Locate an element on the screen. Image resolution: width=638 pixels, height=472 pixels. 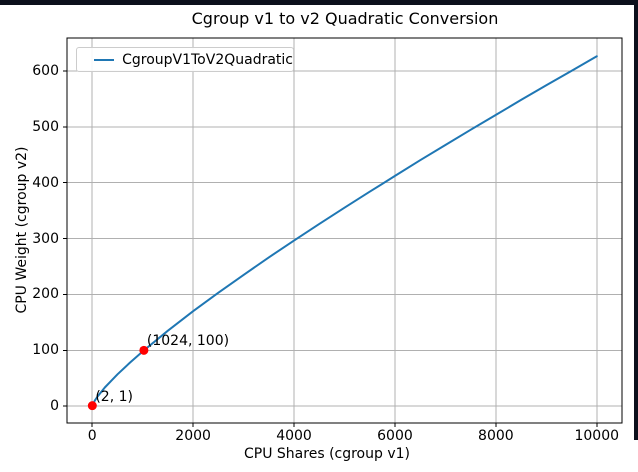
y-tick-label: 200 is located at coordinates (45, 294).